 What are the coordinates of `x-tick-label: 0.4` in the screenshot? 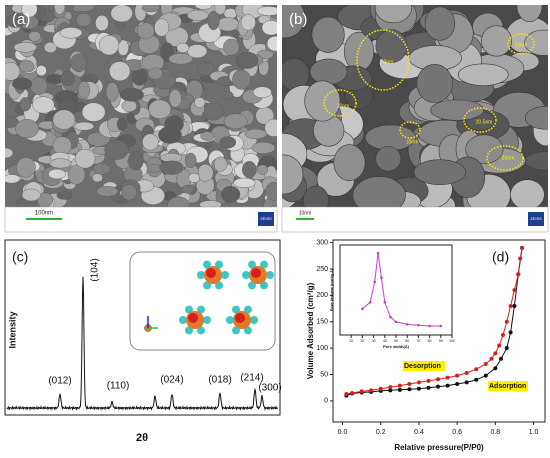 It's located at (419, 432).